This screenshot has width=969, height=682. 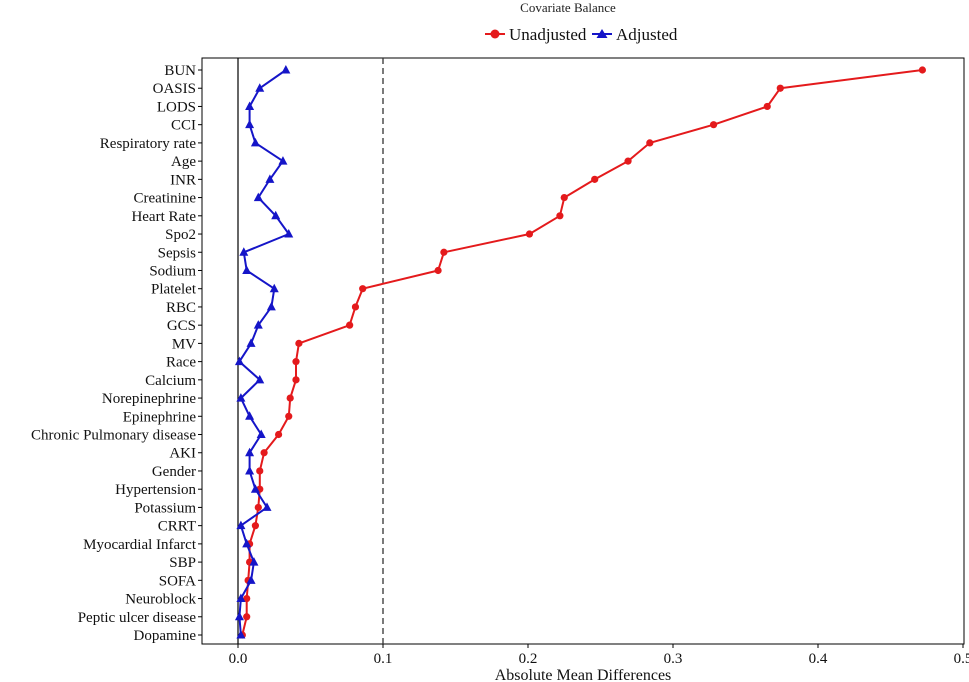 I want to click on y-label-myocardial-infarct: Myocardial Infarct, so click(x=140, y=545).